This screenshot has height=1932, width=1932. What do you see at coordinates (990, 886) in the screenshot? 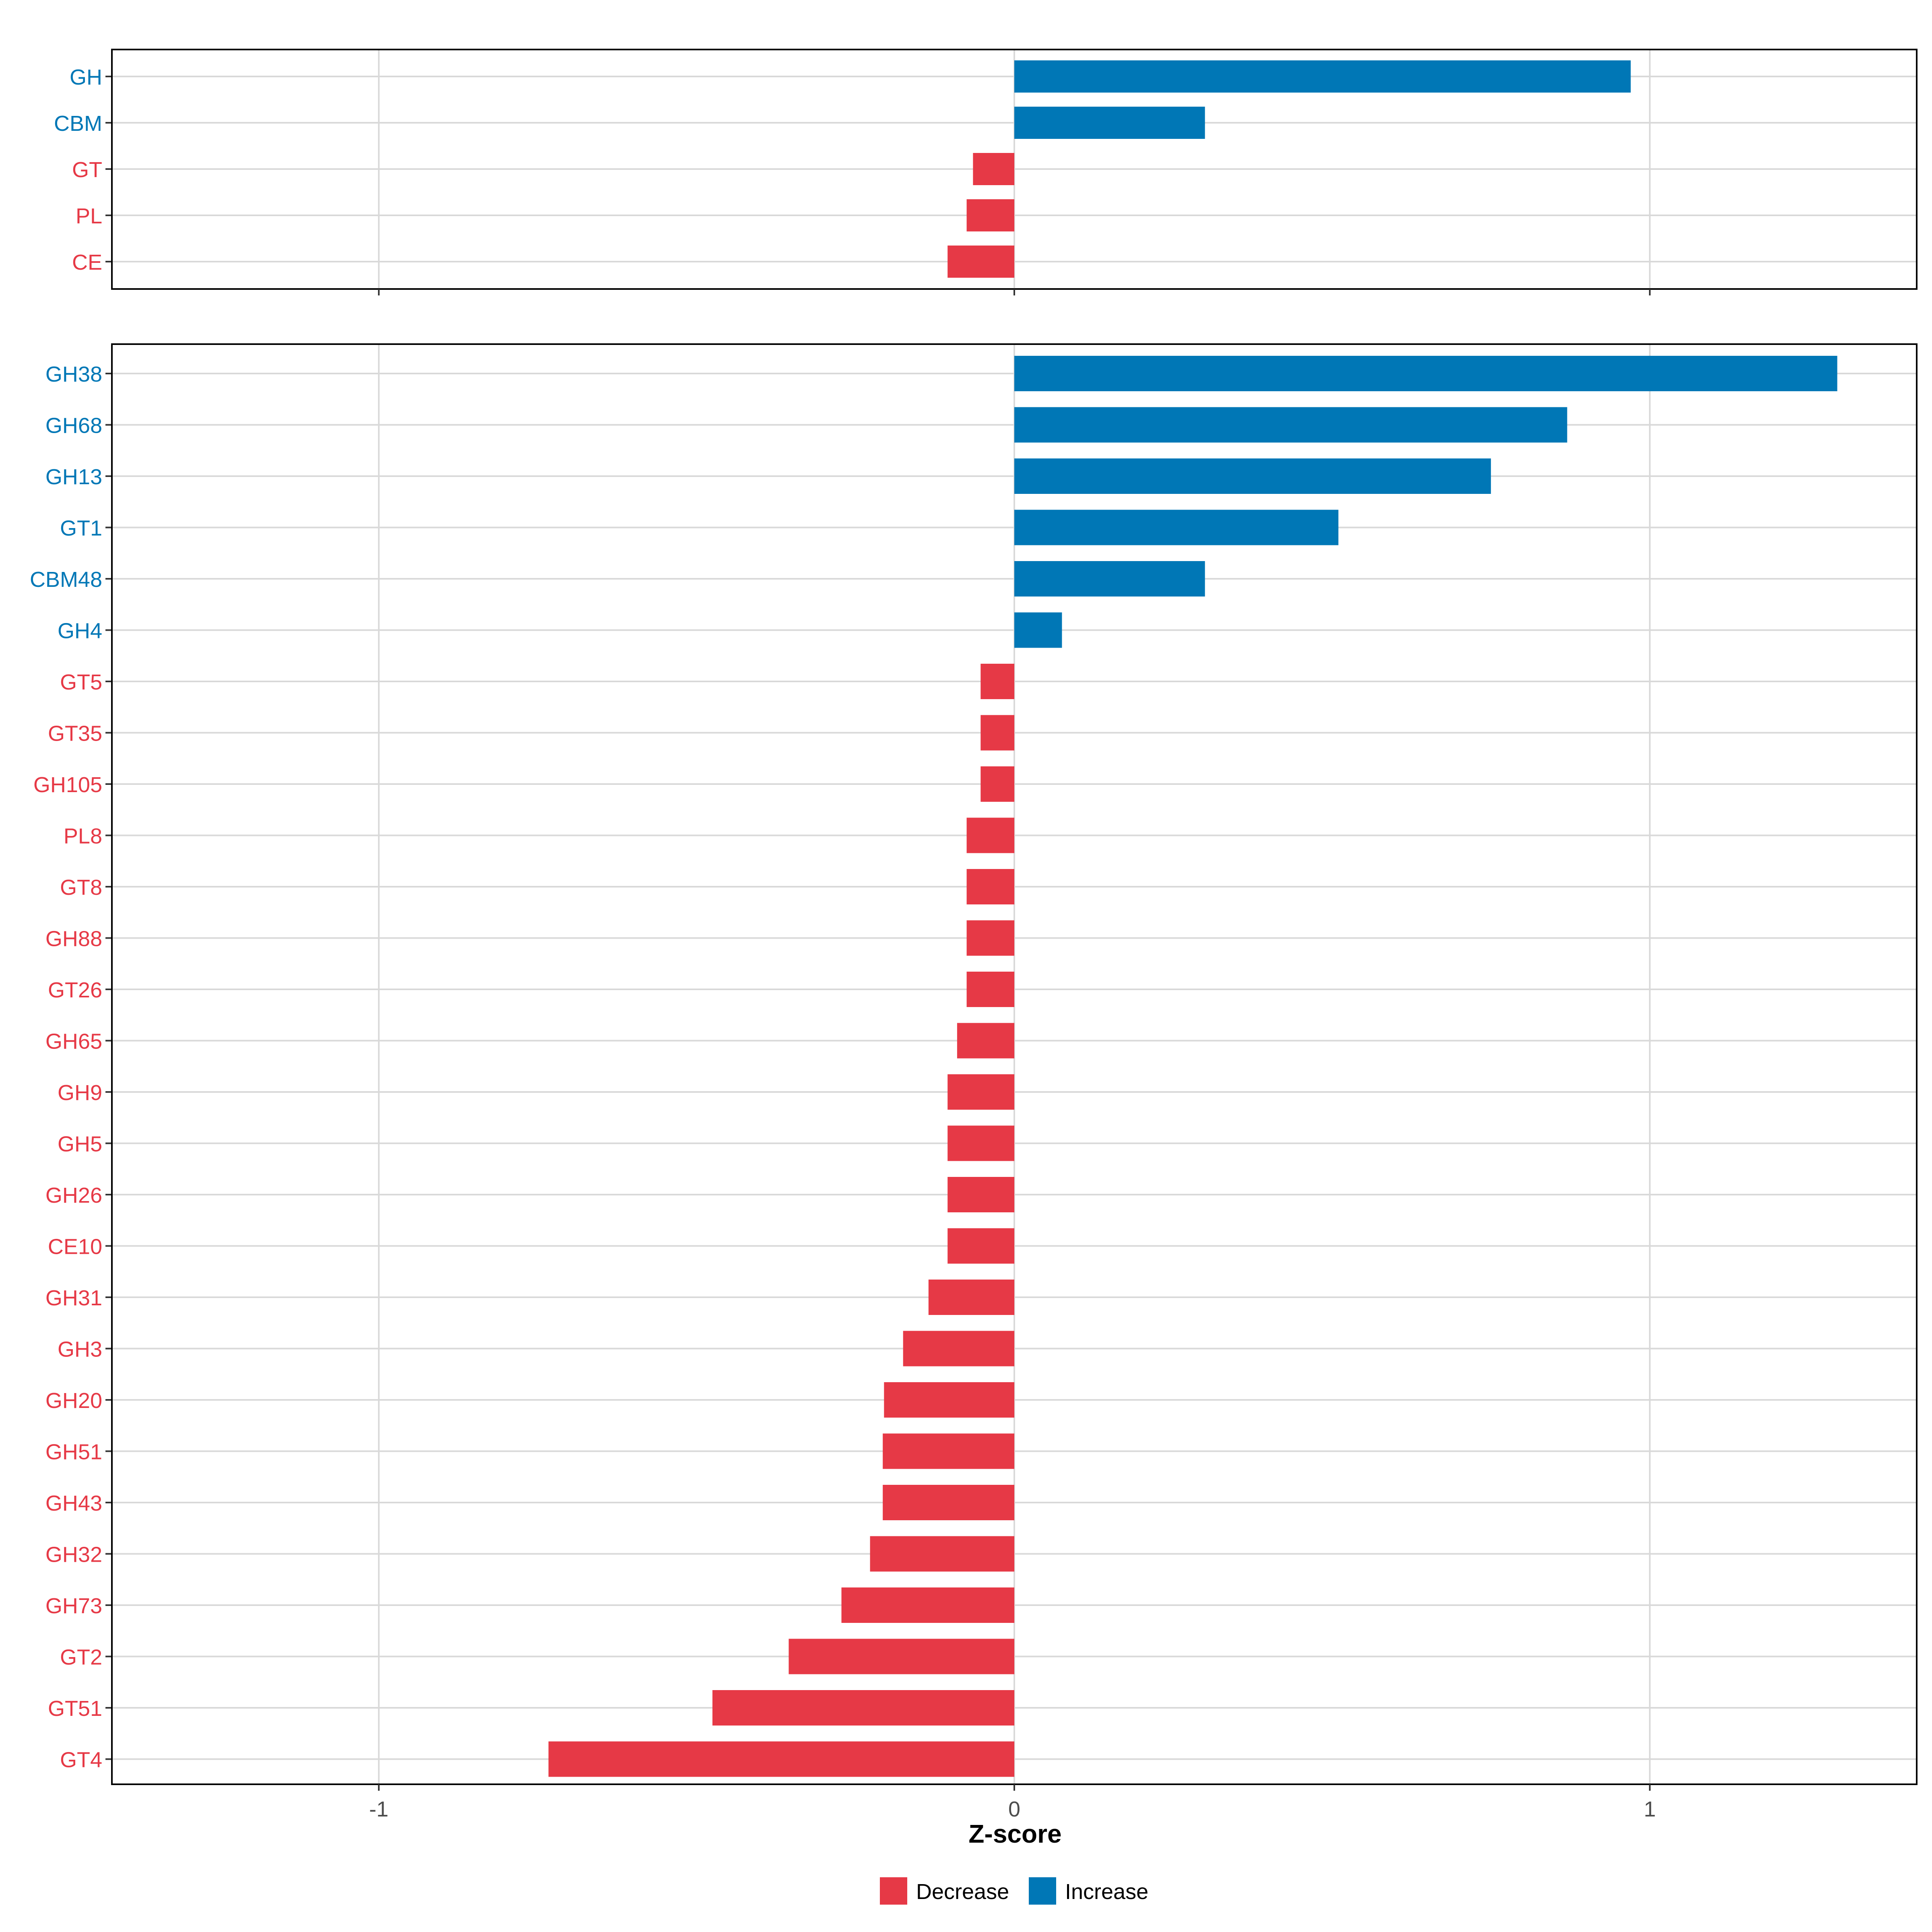
I see `bar-gt8` at bounding box center [990, 886].